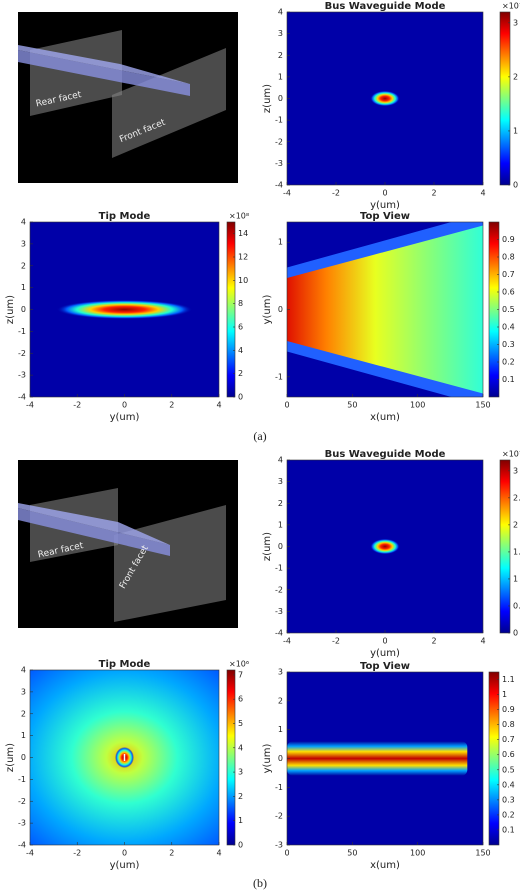 This screenshot has height=895, width=520. Describe the element at coordinates (516, 551) in the screenshot. I see `colorbar-tick-label: 1.5` at that location.